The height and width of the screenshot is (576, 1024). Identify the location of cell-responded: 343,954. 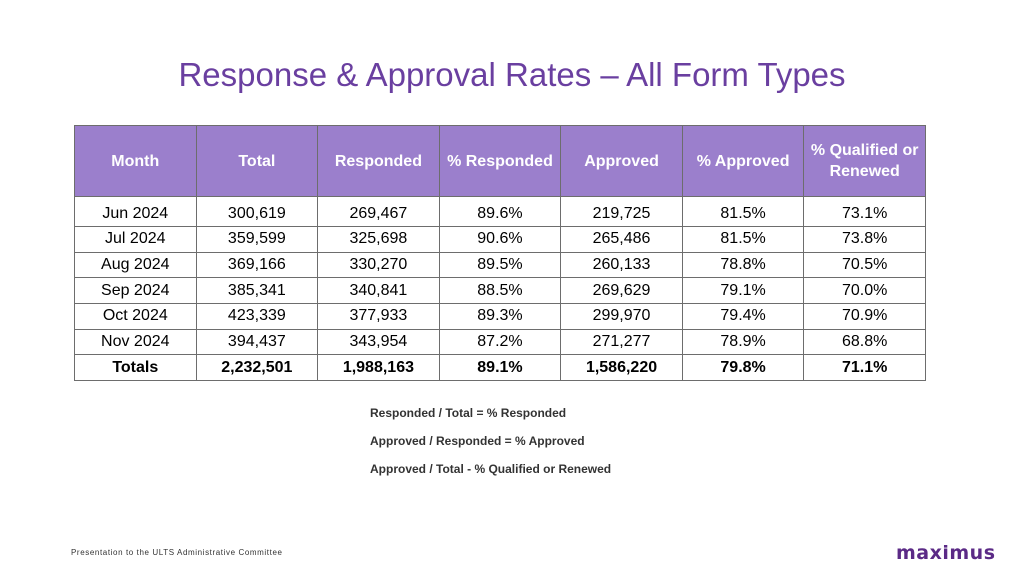
(378, 342).